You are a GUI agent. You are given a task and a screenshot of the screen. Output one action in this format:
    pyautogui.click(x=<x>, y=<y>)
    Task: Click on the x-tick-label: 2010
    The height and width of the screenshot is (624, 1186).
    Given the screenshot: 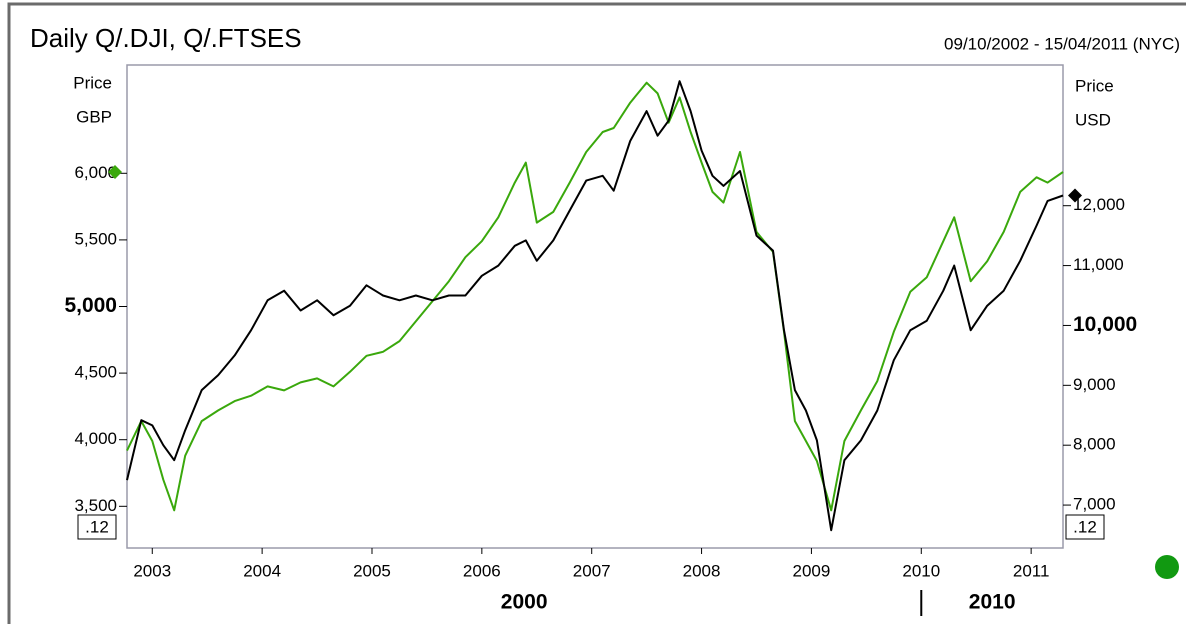 What is the action you would take?
    pyautogui.click(x=921, y=570)
    